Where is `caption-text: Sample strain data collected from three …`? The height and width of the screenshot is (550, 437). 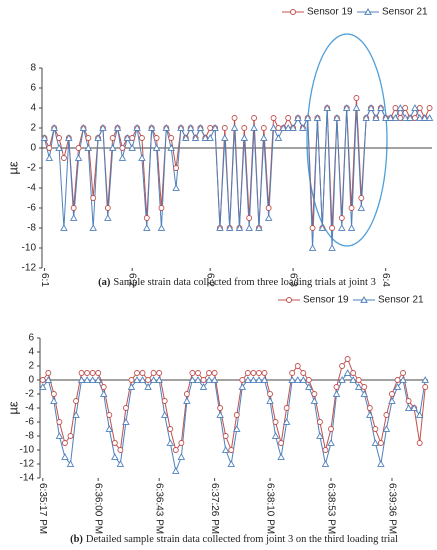
caption-text: Sample strain data collected from three … is located at coordinates (244, 282).